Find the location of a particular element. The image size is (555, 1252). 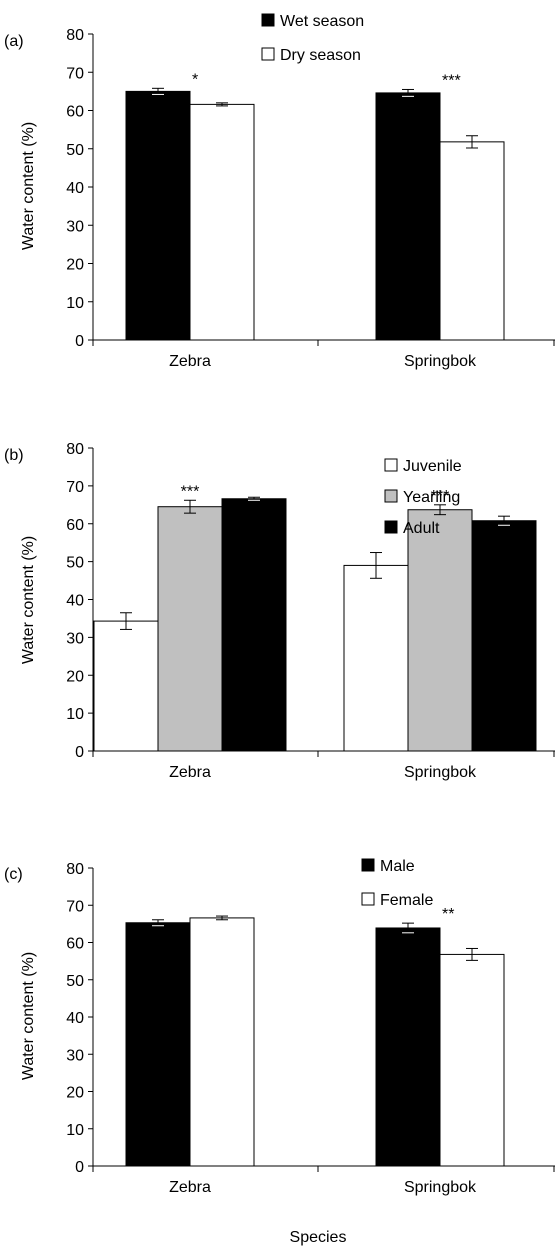

panel-label: (a) is located at coordinates (14, 41).